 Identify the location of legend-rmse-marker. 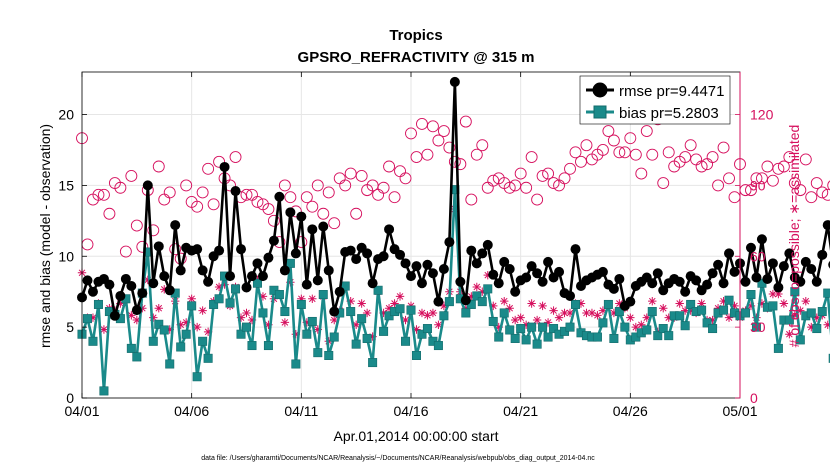
(600, 90).